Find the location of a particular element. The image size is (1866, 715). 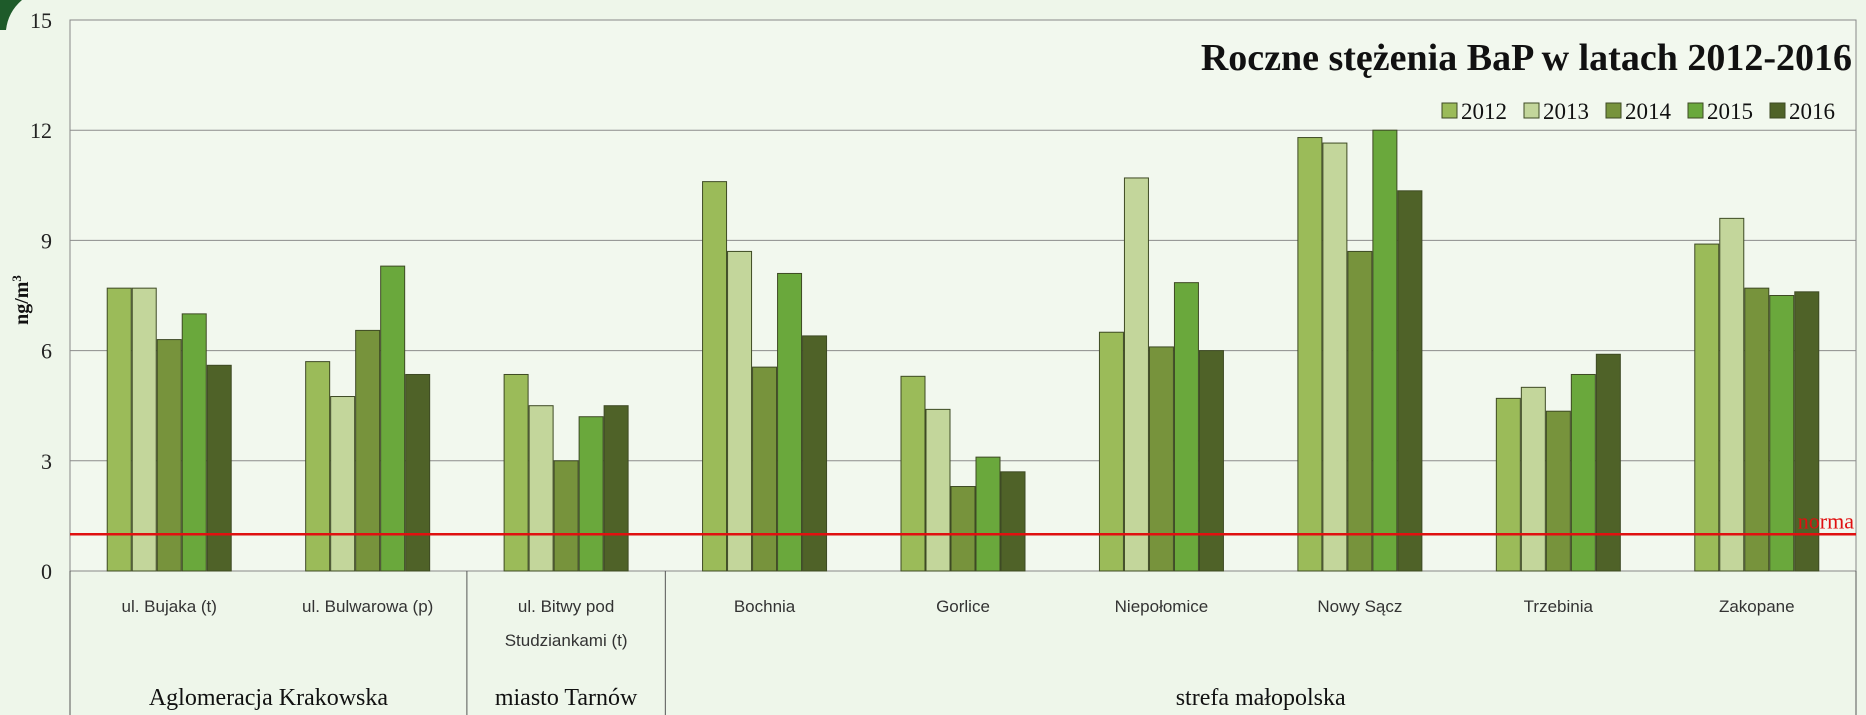

y-axis-label-text: ng/m is located at coordinates (22, 303).